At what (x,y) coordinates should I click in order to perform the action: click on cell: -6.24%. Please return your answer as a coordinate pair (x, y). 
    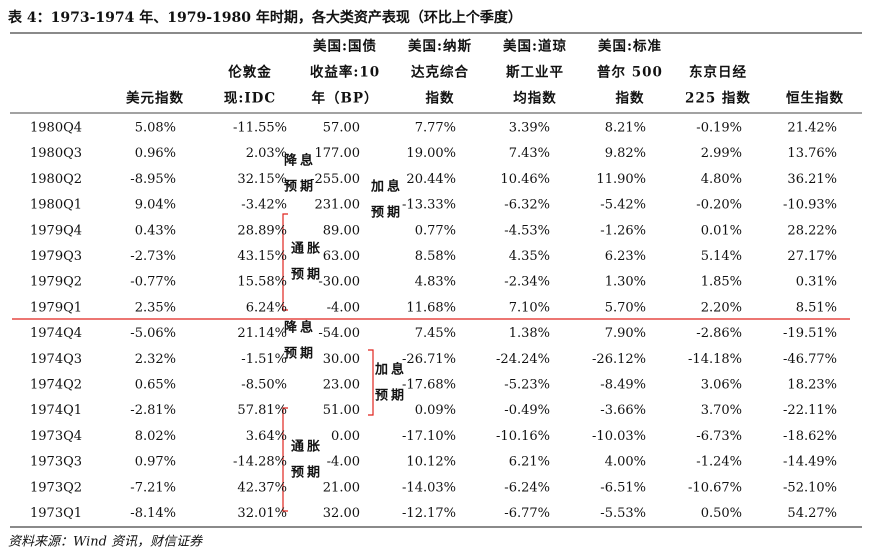
    Looking at the image, I should click on (527, 487).